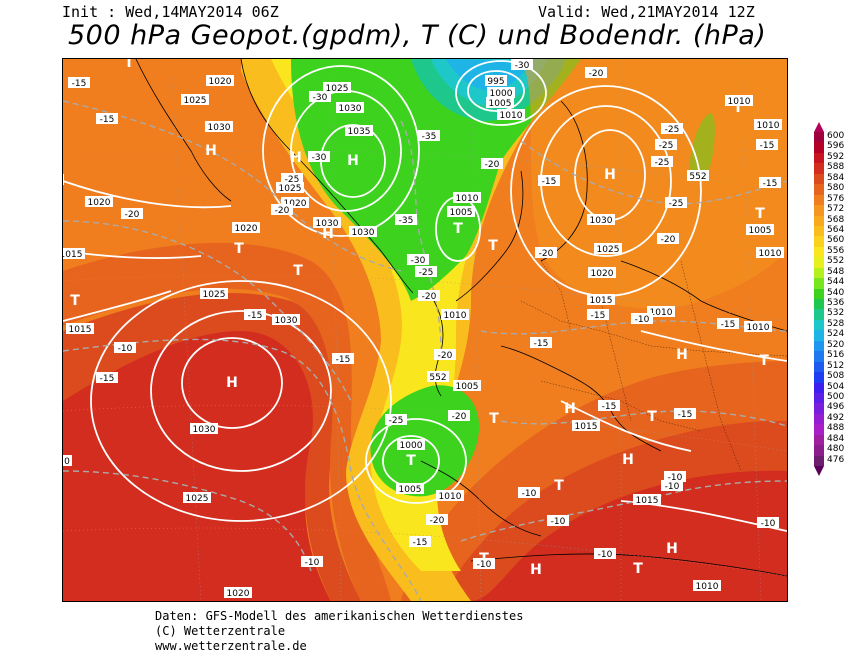 This screenshot has height=657, width=850. What do you see at coordinates (836, 376) in the screenshot?
I see `legend-value: 508` at bounding box center [836, 376].